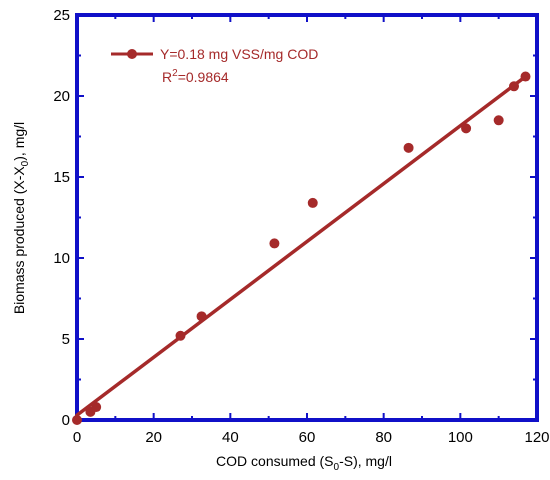 The height and width of the screenshot is (480, 550). Describe the element at coordinates (19, 141) in the screenshot. I see `y-axis-title-tail: ), mg/l` at that location.